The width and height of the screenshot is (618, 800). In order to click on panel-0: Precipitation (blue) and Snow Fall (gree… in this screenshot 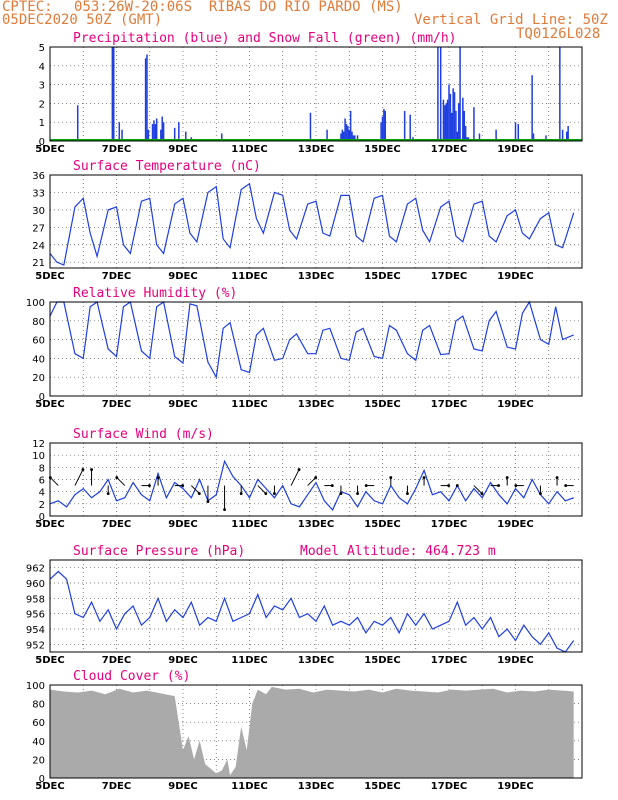, I will do `click(309, 93)`.